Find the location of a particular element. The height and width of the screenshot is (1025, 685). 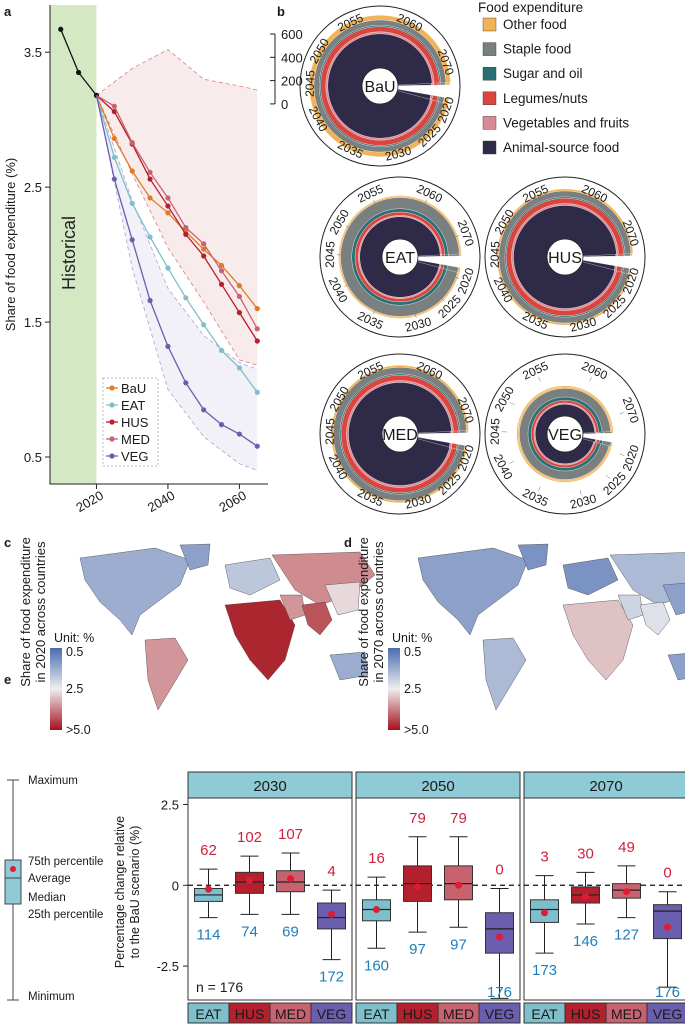

count-above: 0 is located at coordinates (499, 869).